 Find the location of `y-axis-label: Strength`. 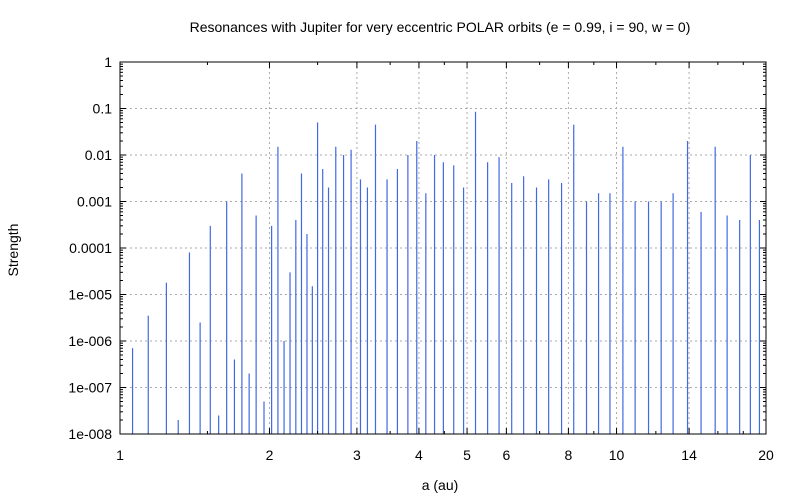

y-axis-label: Strength is located at coordinates (13, 250).